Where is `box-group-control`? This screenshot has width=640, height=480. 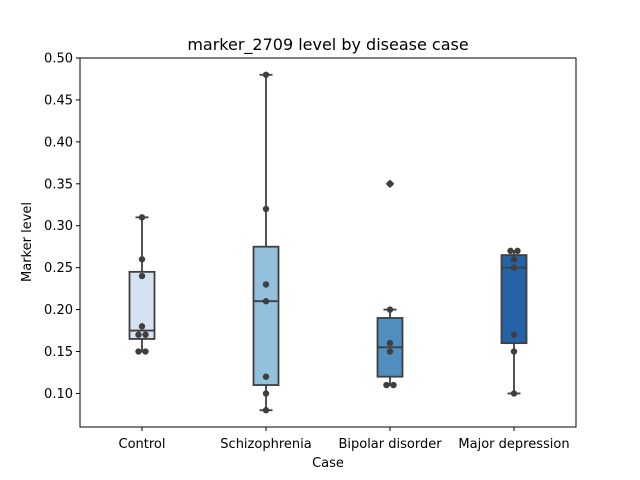 box-group-control is located at coordinates (142, 284).